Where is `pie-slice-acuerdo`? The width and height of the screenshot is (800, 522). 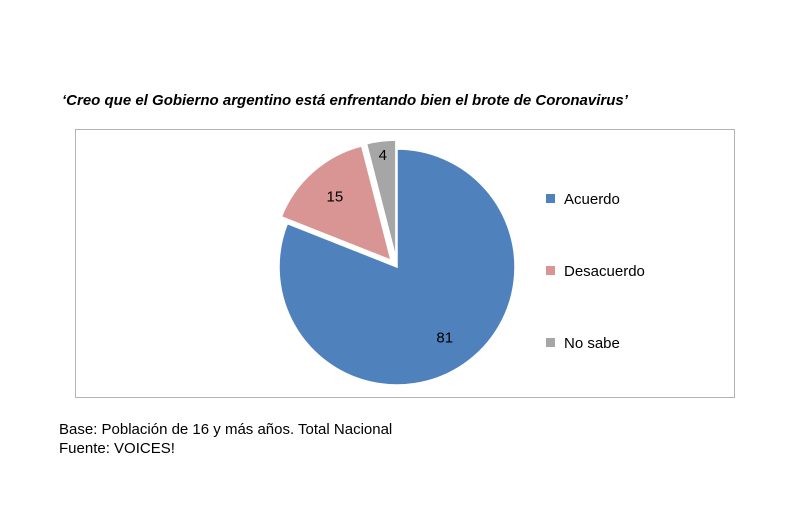 pie-slice-acuerdo is located at coordinates (397, 267).